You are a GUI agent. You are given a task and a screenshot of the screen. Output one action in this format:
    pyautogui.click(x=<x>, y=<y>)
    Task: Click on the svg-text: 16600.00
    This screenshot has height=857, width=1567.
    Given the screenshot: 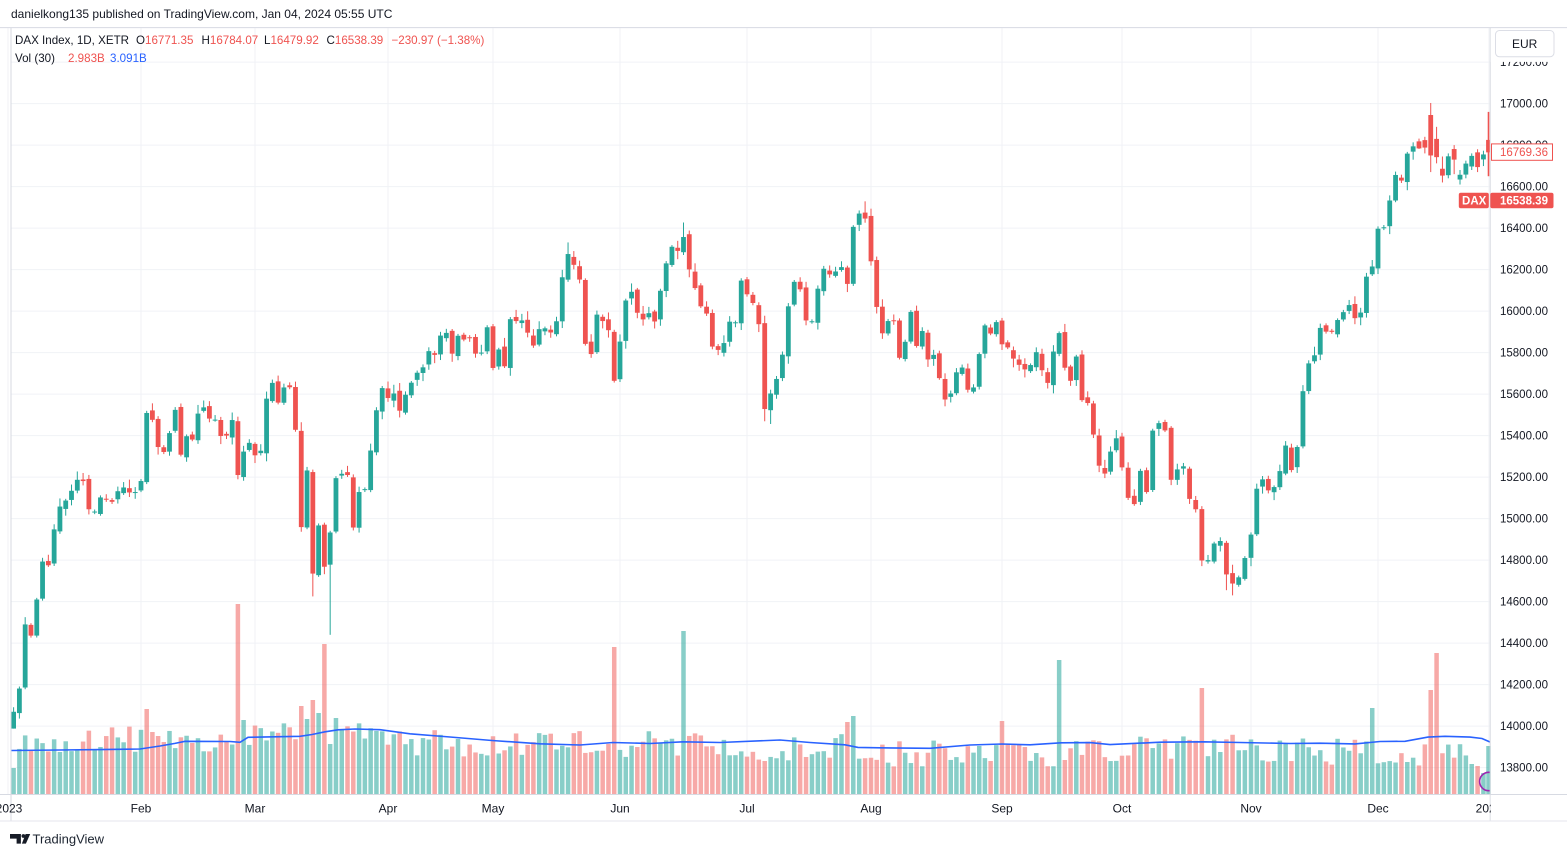 What is the action you would take?
    pyautogui.click(x=1524, y=188)
    